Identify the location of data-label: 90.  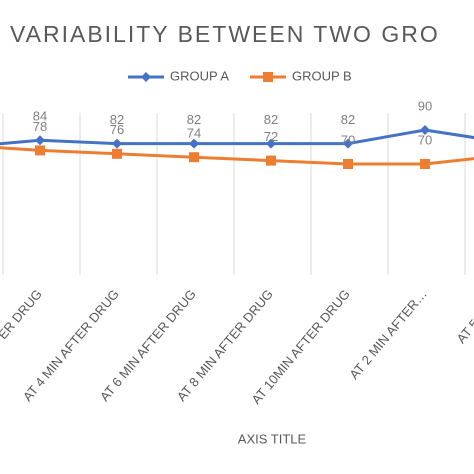
(425, 105).